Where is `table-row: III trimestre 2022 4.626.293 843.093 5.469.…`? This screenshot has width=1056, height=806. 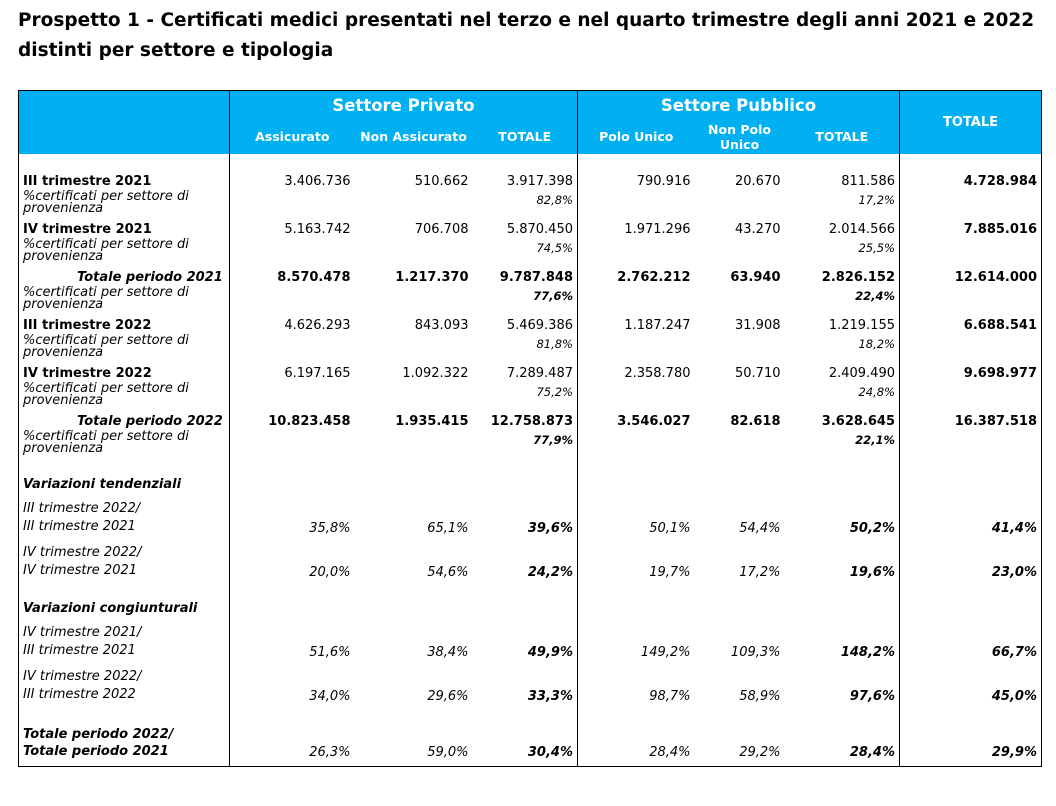
table-row: III trimestre 2022 4.626.293 843.093 5.469.… is located at coordinates (530, 325).